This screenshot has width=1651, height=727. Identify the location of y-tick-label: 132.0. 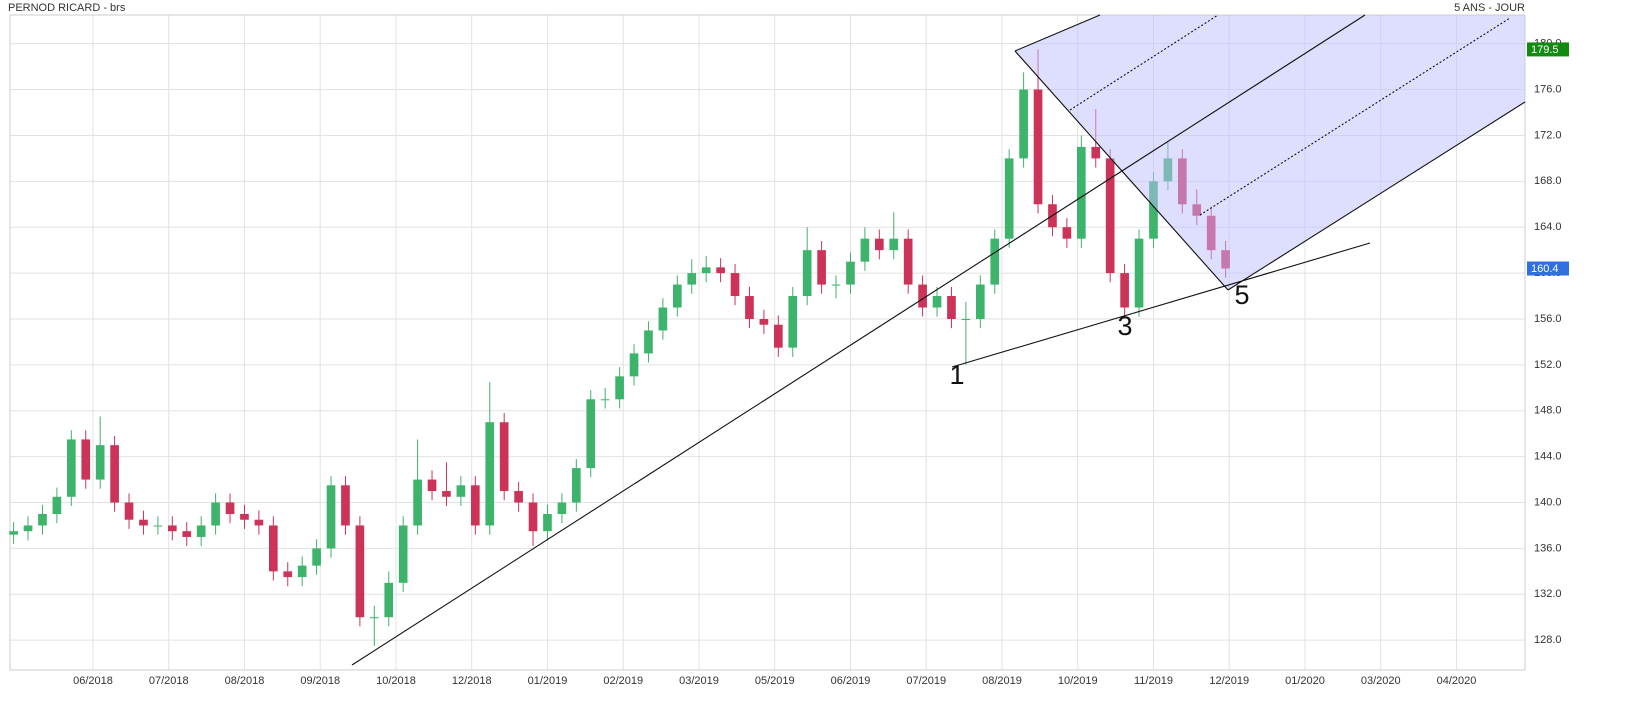
(1548, 594).